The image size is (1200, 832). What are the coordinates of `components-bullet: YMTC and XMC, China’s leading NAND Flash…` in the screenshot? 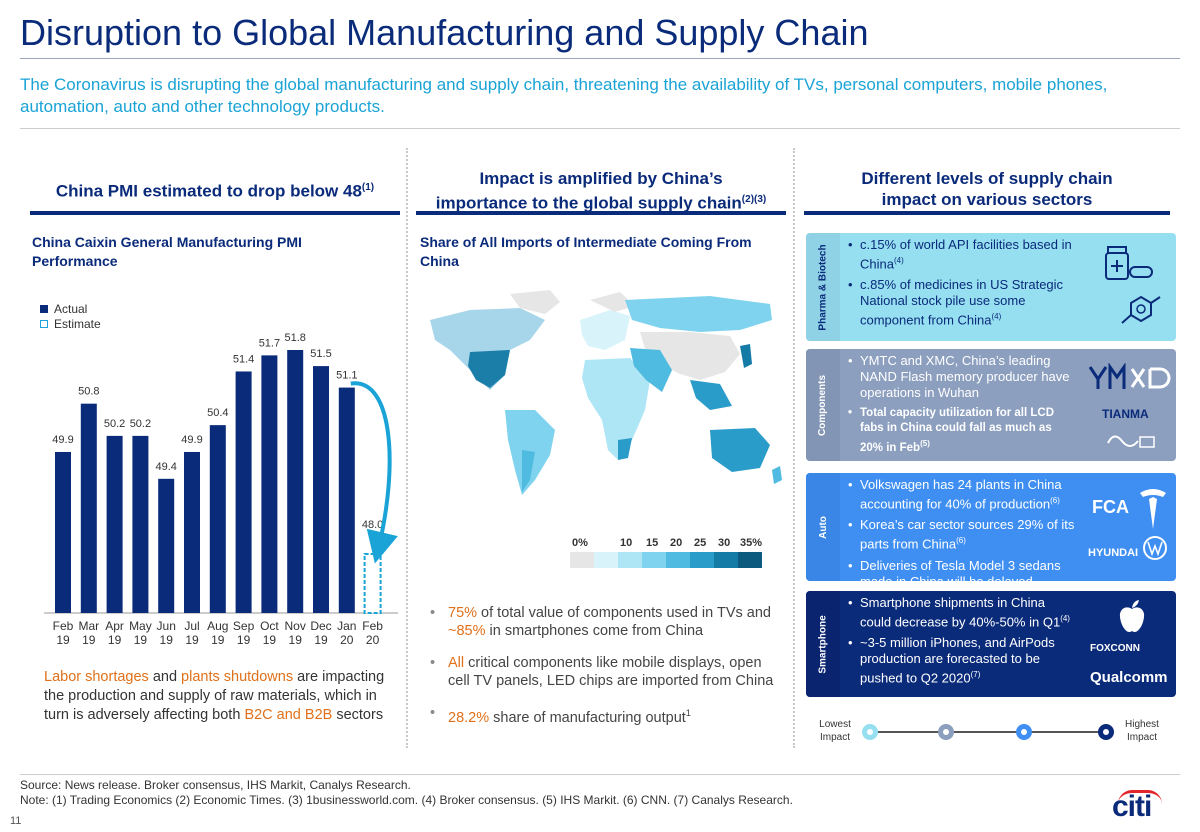 It's located at (961, 377).